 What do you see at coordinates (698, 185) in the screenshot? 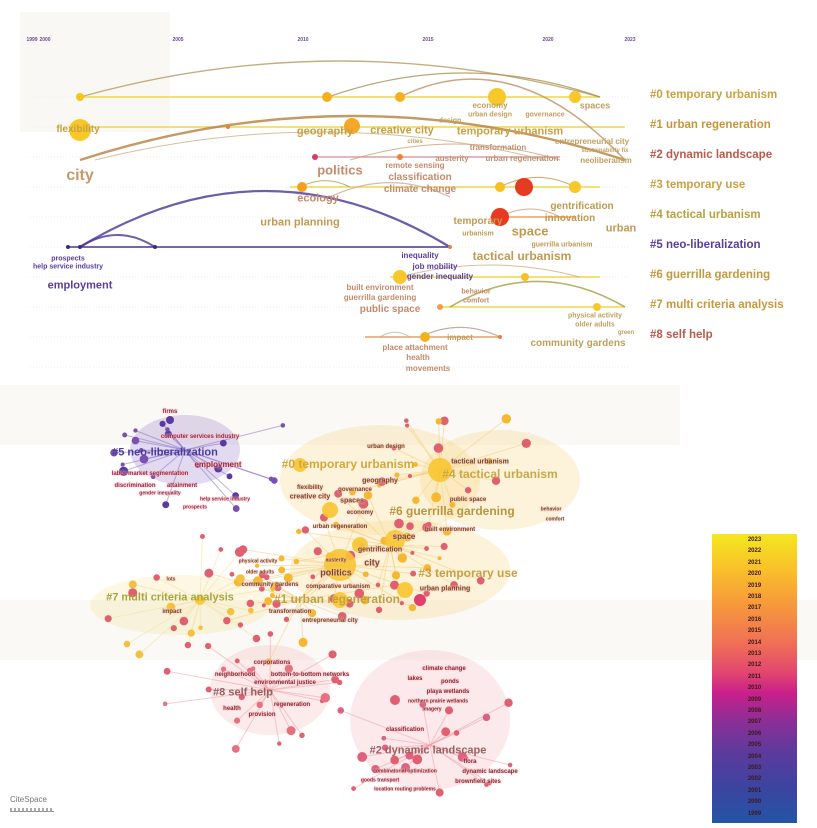
I see `timeline-cluster-label: #3 temporary use` at bounding box center [698, 185].